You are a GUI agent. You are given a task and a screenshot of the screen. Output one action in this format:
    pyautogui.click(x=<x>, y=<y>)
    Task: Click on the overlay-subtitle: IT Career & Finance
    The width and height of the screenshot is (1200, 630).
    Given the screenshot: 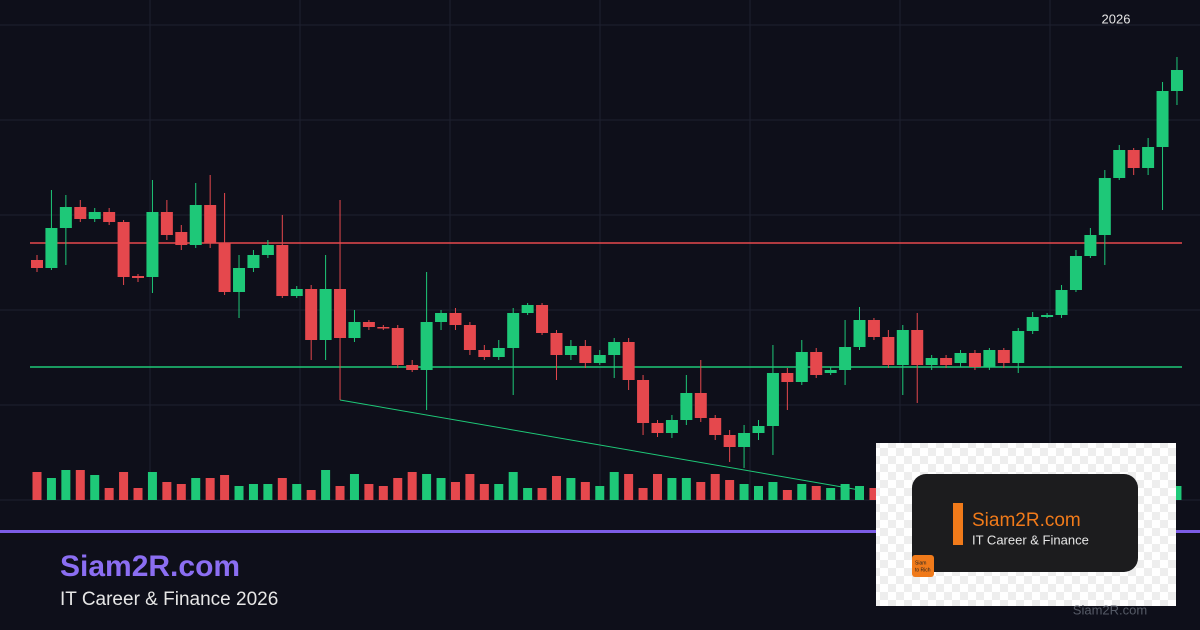 What is the action you would take?
    pyautogui.click(x=1030, y=539)
    